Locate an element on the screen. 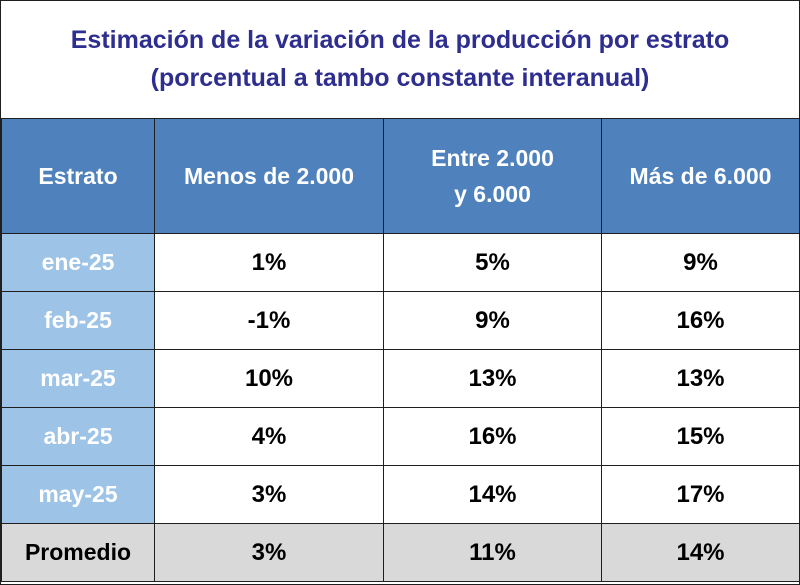  row-label: ene-25 is located at coordinates (78, 262).